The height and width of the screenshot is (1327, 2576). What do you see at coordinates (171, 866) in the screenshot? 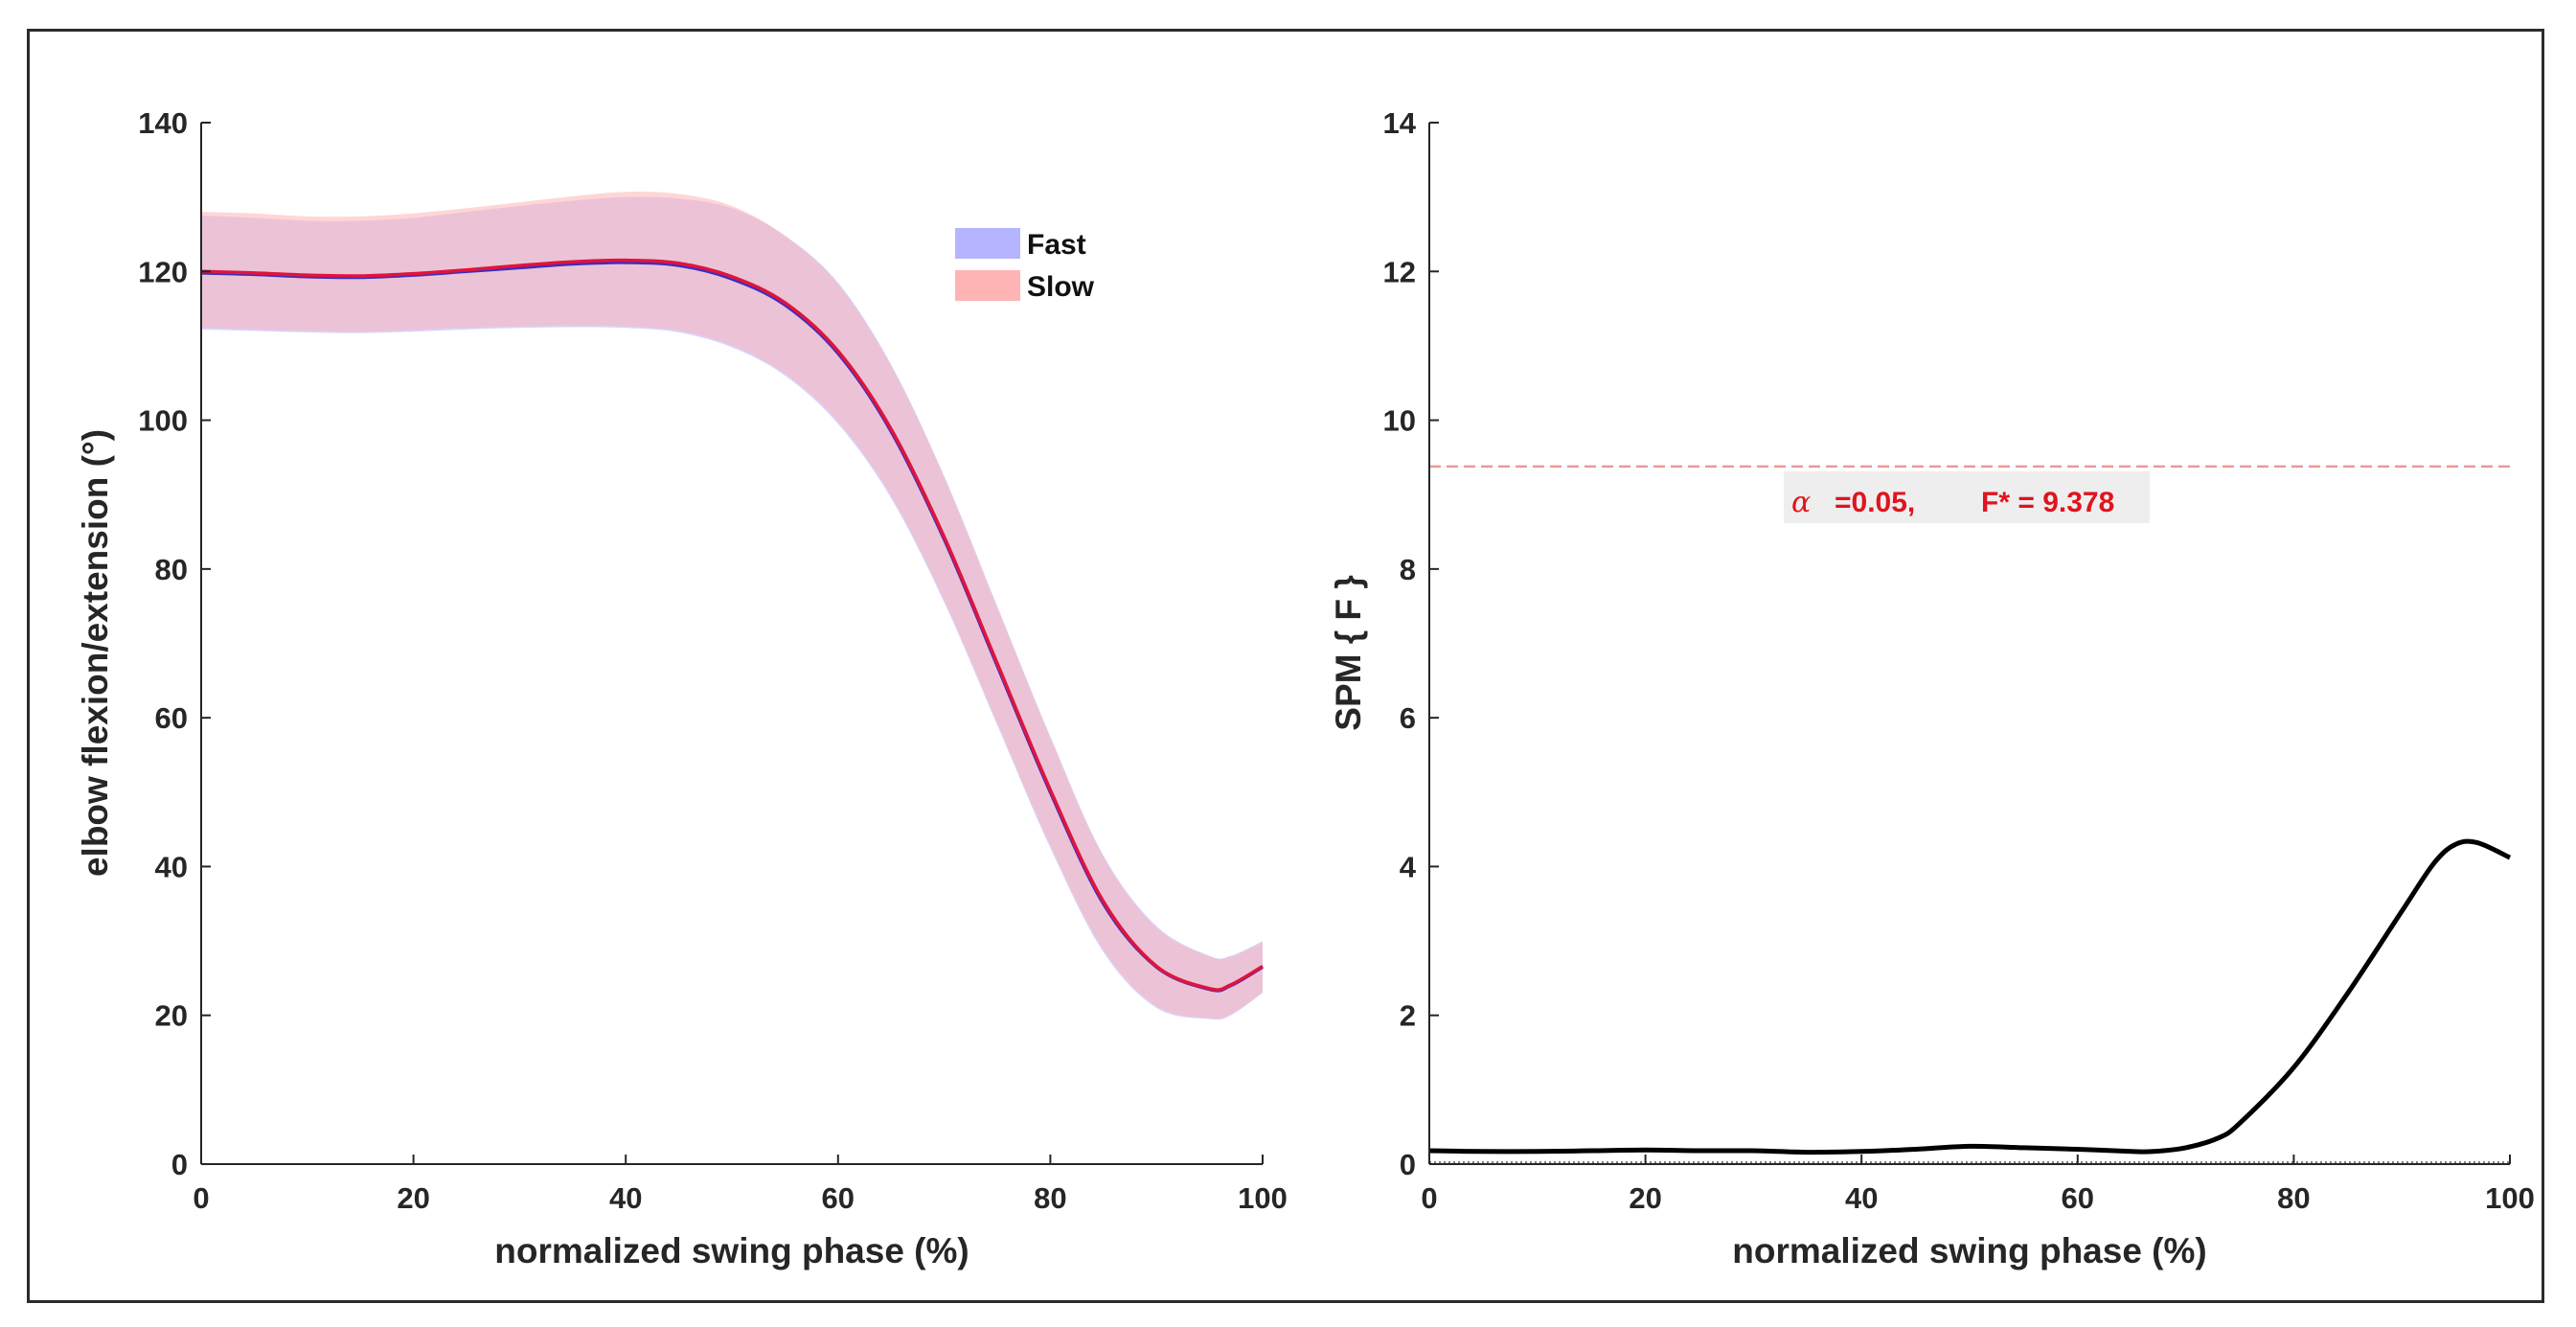
I see `left-y-tick-label: 40` at bounding box center [171, 866].